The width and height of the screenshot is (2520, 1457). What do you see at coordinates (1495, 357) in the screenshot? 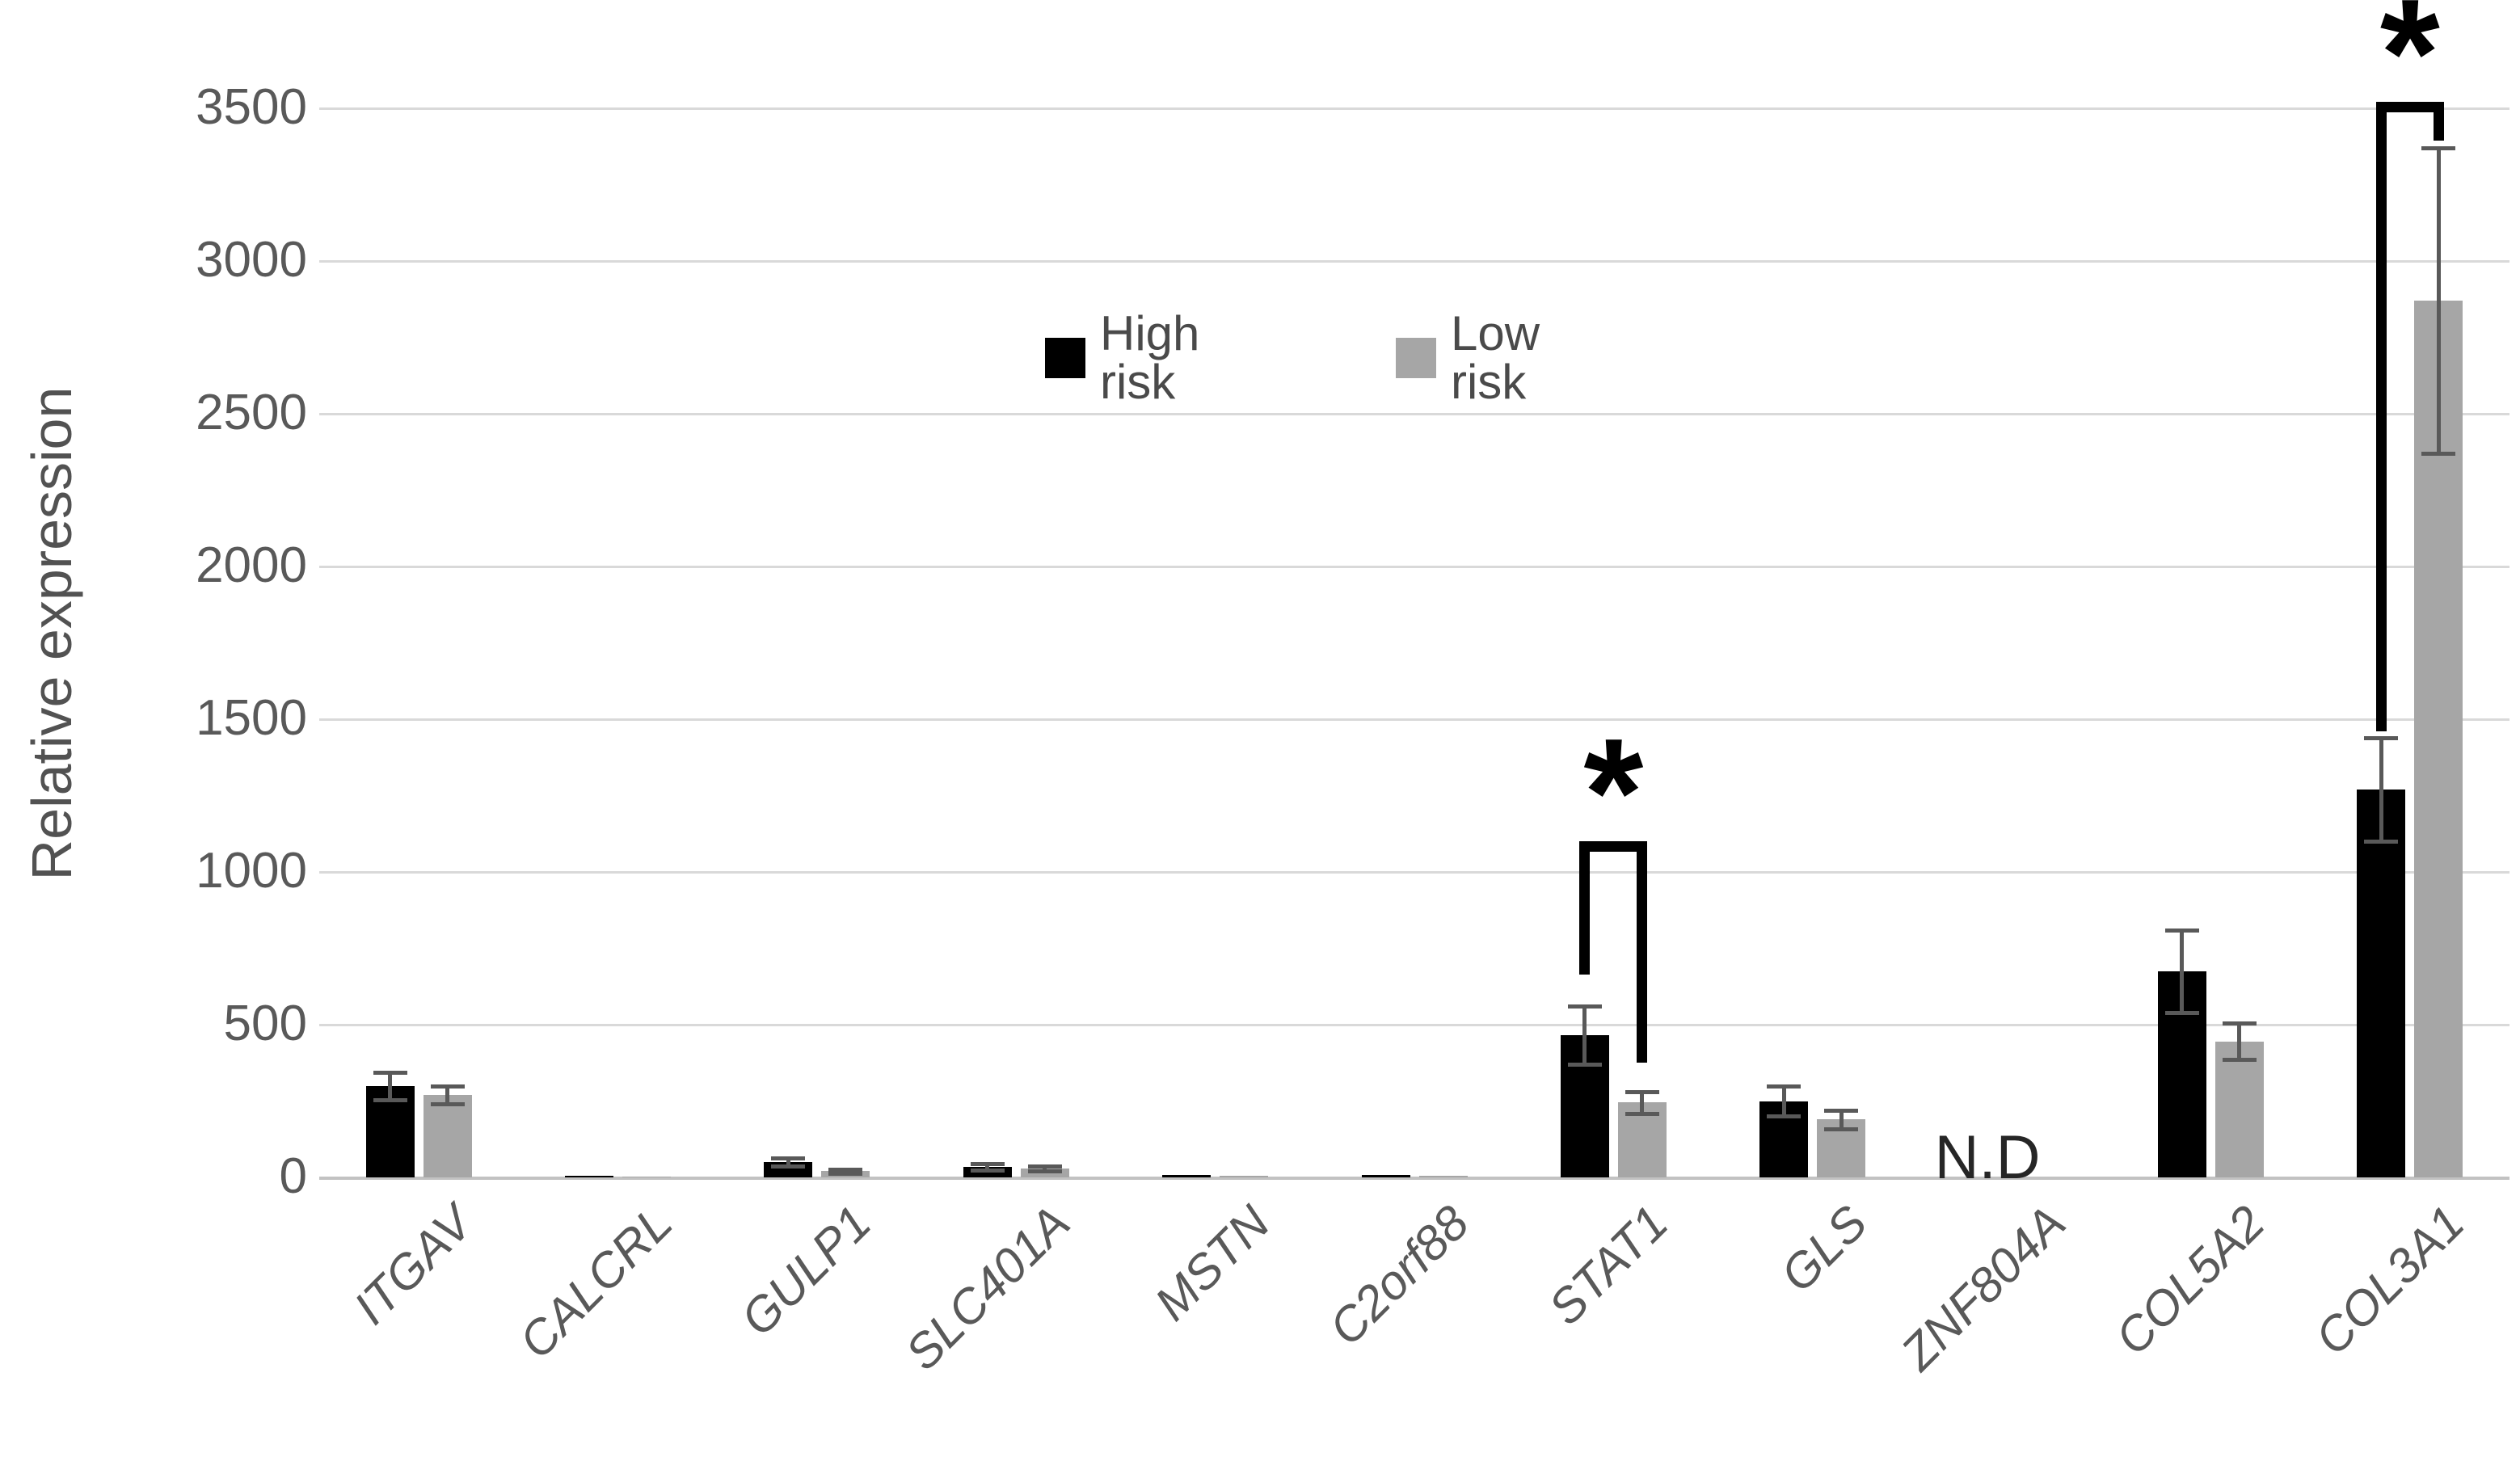
I see `legend-label: Low risk` at bounding box center [1495, 357].